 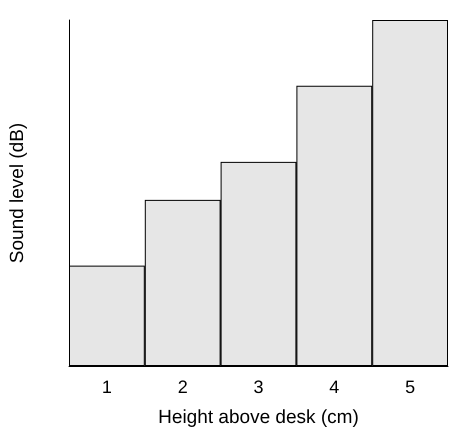 What do you see at coordinates (258, 387) in the screenshot?
I see `x-tick-label: 3` at bounding box center [258, 387].